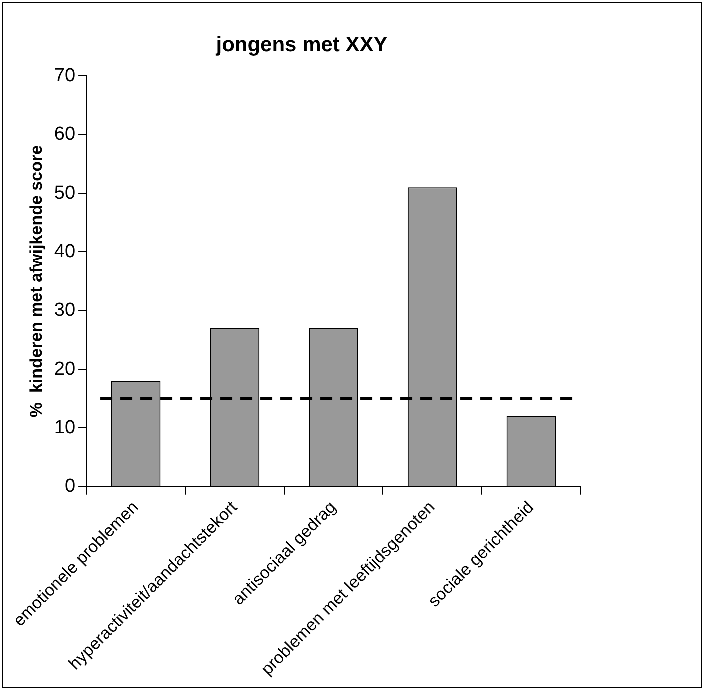 The image size is (706, 692). What do you see at coordinates (65, 427) in the screenshot?
I see `y-tick-label: 10` at bounding box center [65, 427].